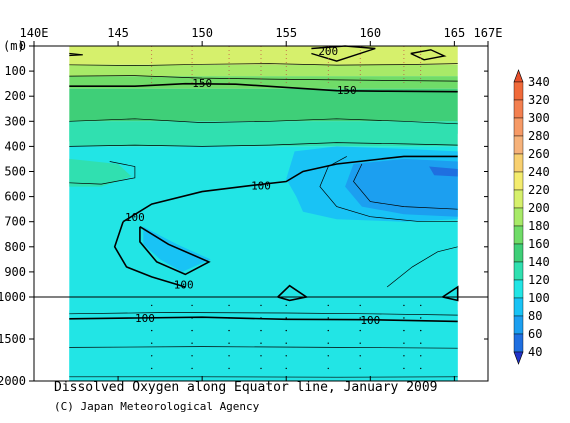 Image resolution: width=570 pixels, height=423 pixels. I want to click on colorbar-label: 140, so click(539, 262).